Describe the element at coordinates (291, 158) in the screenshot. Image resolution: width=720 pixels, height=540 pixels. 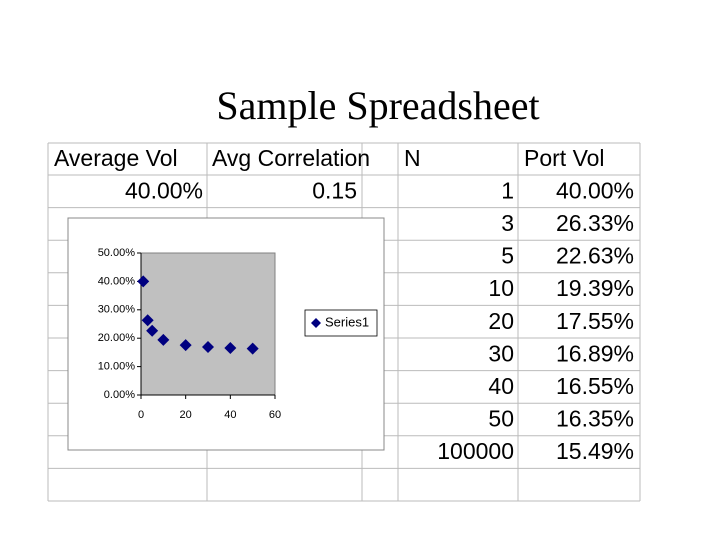
I see `column-header: Avg Correlation` at that location.